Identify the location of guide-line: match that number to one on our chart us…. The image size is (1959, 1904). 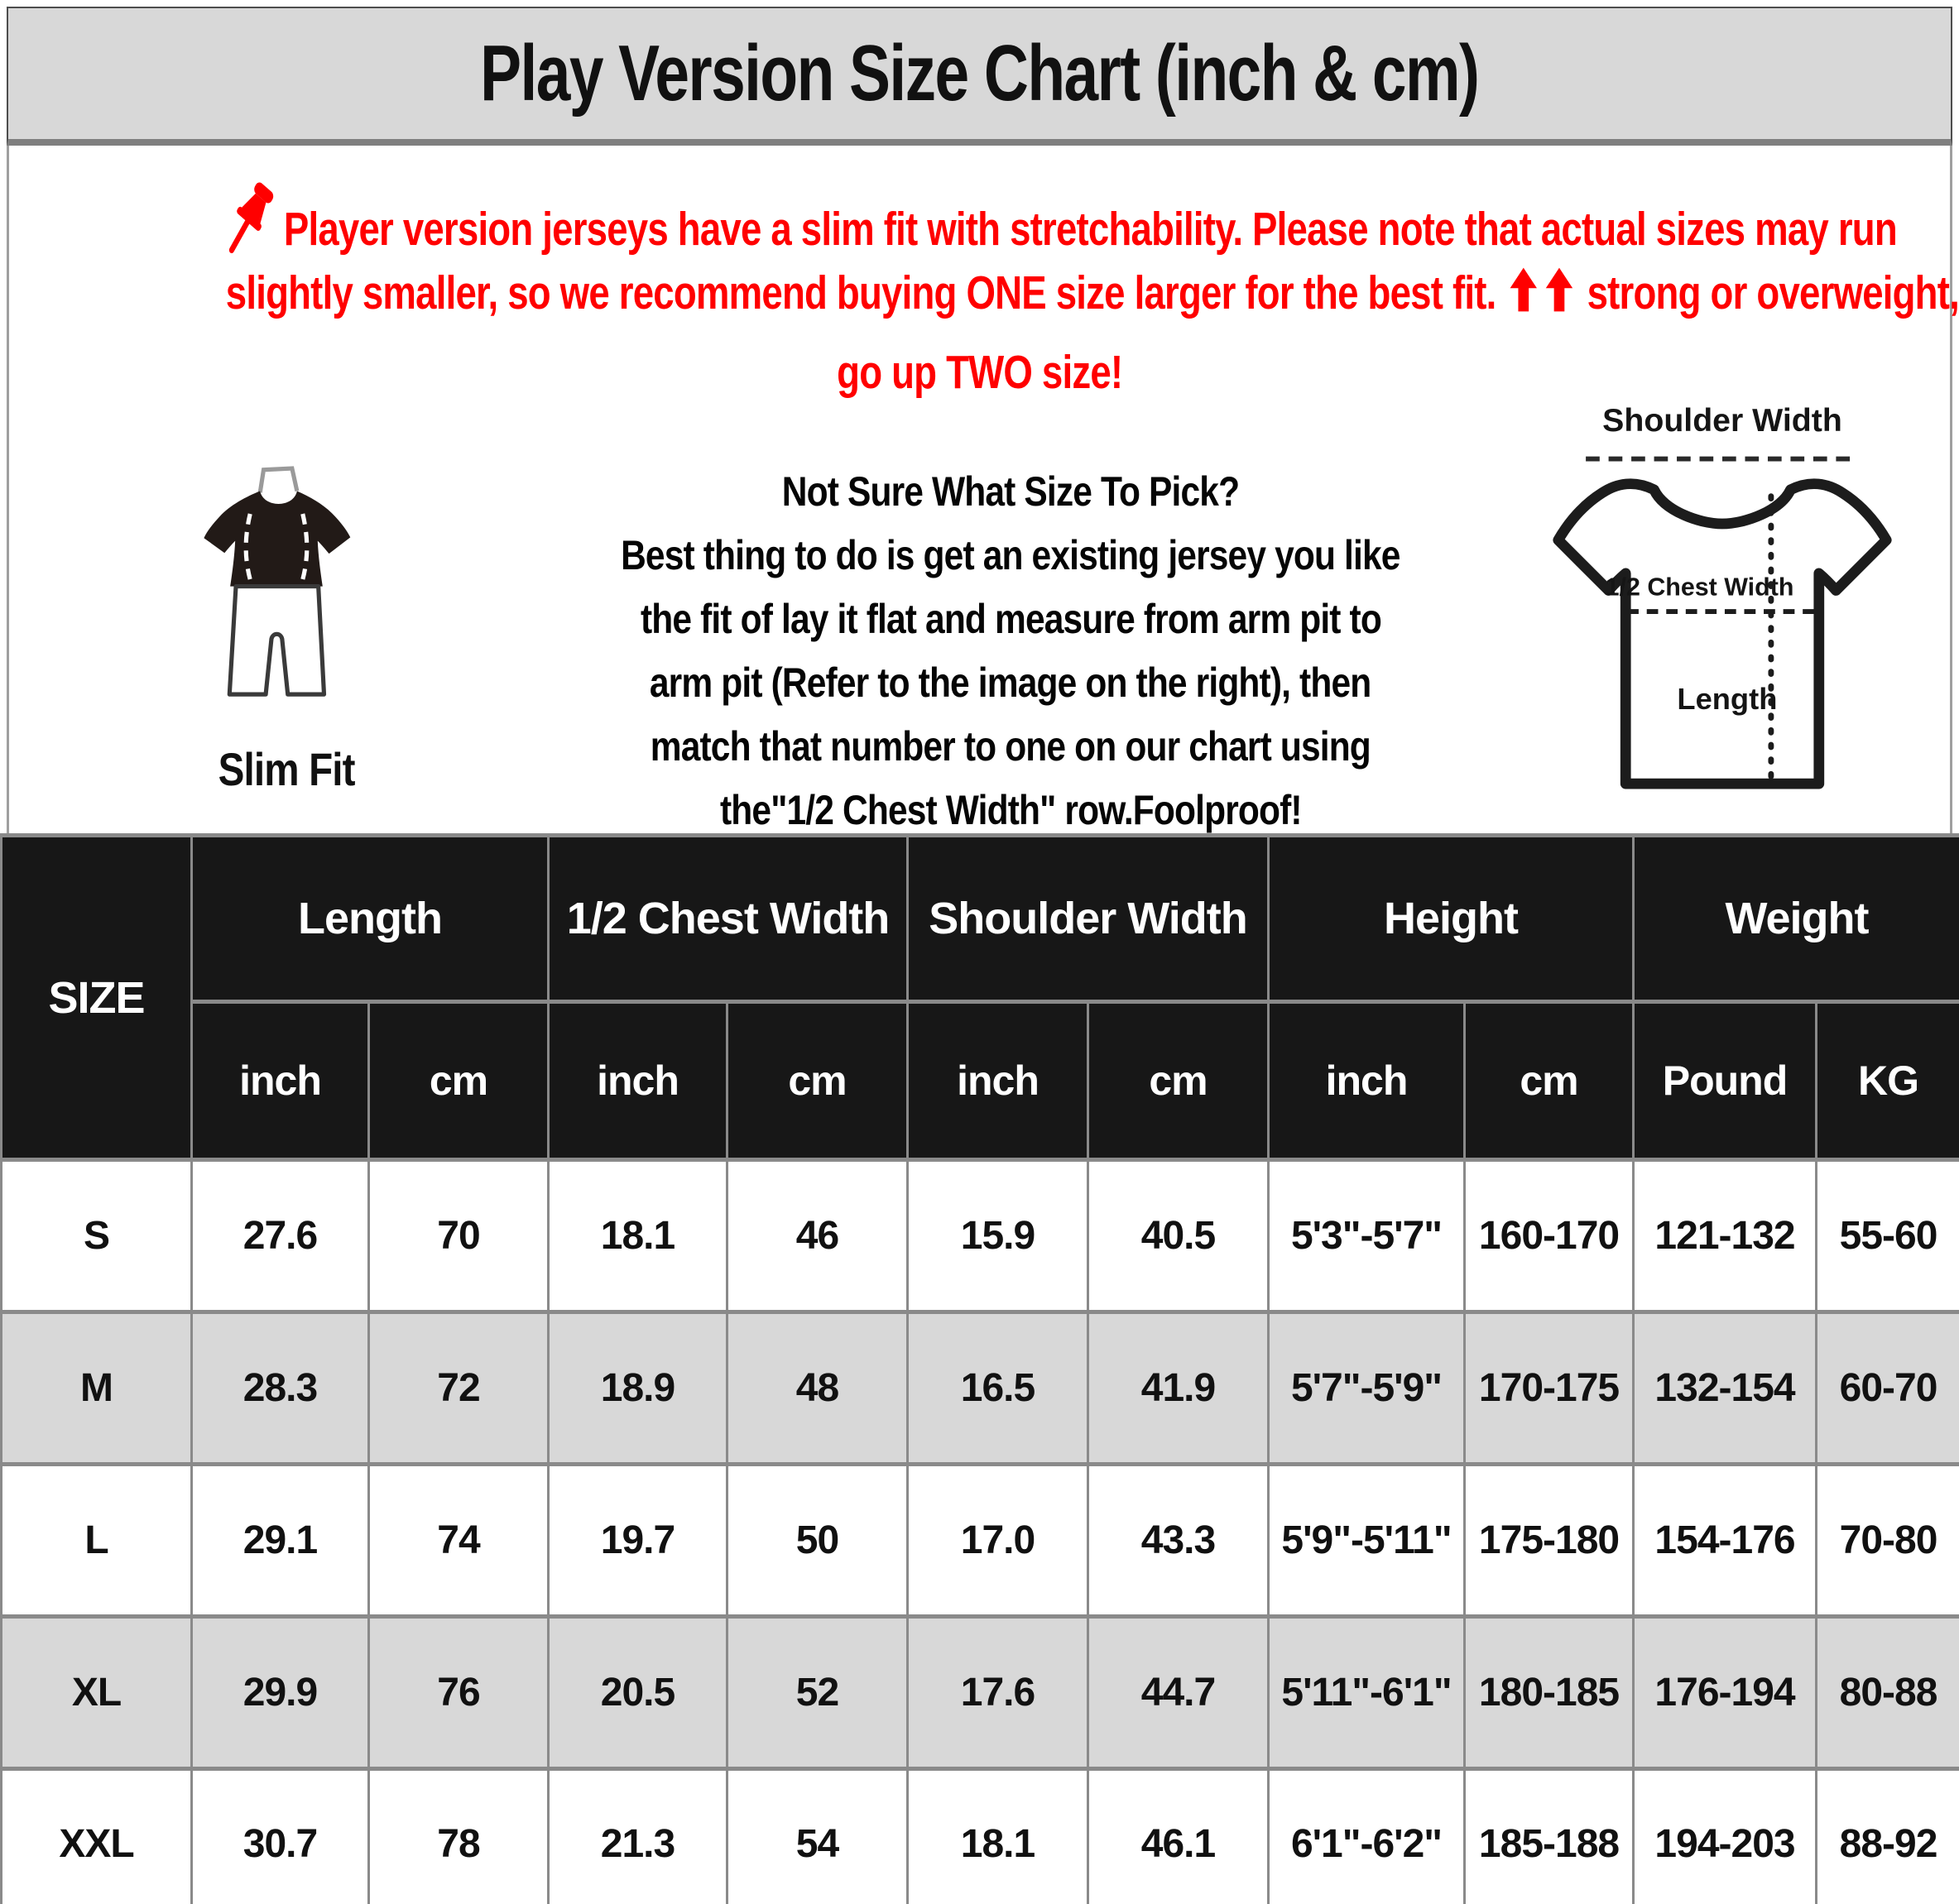
(1010, 746).